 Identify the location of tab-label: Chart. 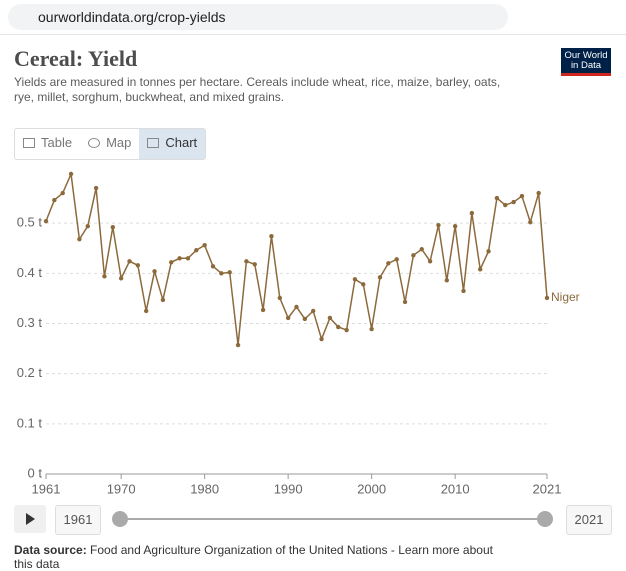
(181, 142).